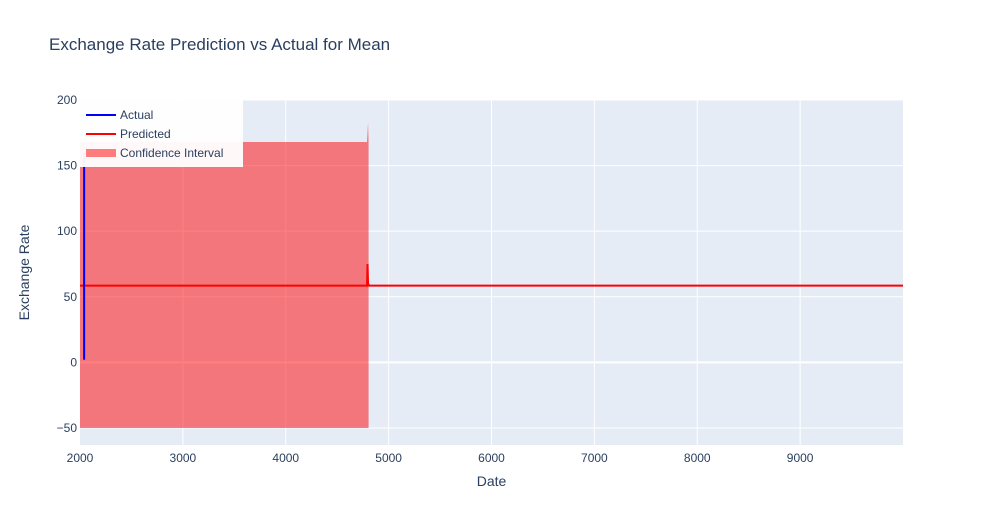  Describe the element at coordinates (71, 297) in the screenshot. I see `y-tick-label: 50` at that location.